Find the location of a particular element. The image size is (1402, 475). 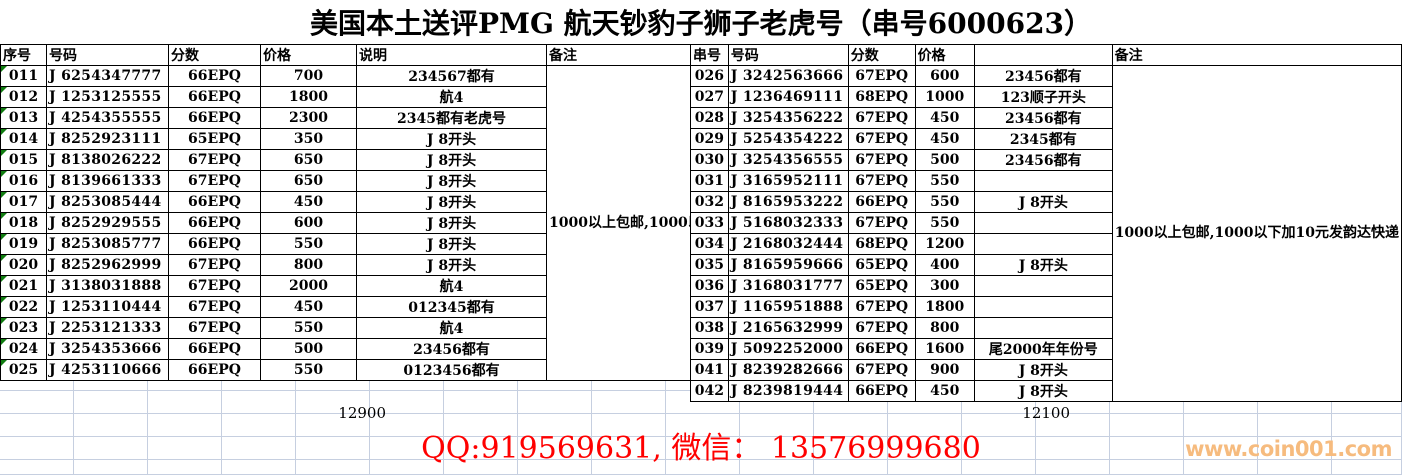

table-row: 014 J 8252923111 65EPQ 350 J 8开头 is located at coordinates (418, 139).